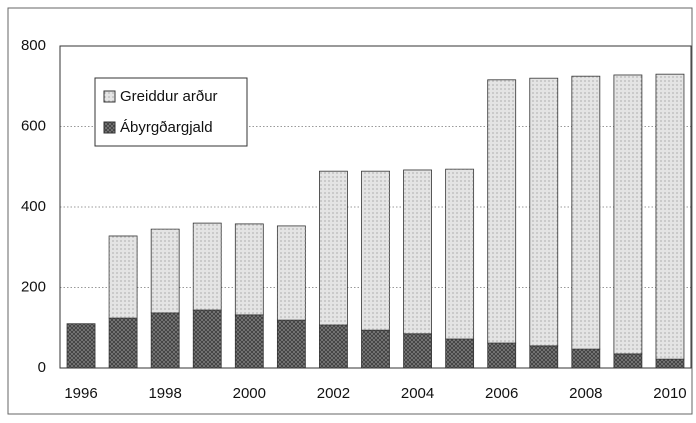 Image resolution: width=696 pixels, height=423 pixels. What do you see at coordinates (333, 393) in the screenshot?
I see `x-tick-label: 2002` at bounding box center [333, 393].